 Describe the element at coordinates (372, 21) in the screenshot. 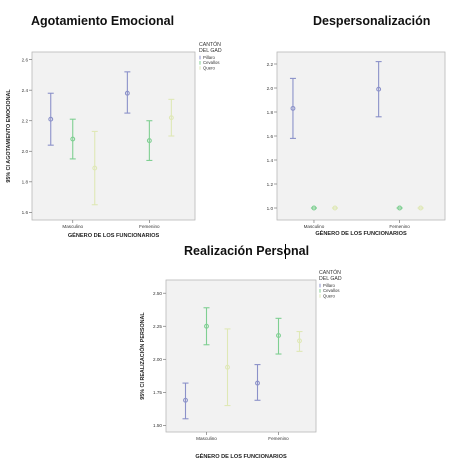

I see `chart-title-despersonalizacion: Despersonalización` at that location.